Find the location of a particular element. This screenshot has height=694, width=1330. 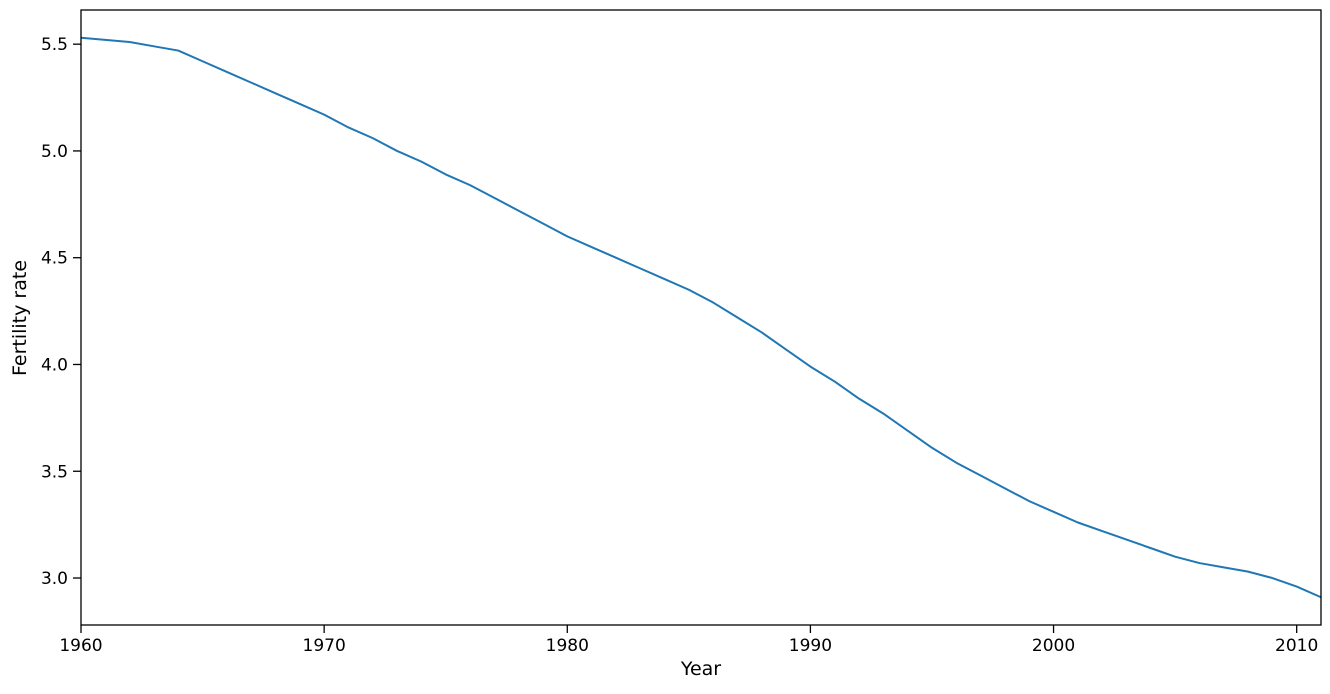

x-tick-label: 1980 is located at coordinates (567, 646).